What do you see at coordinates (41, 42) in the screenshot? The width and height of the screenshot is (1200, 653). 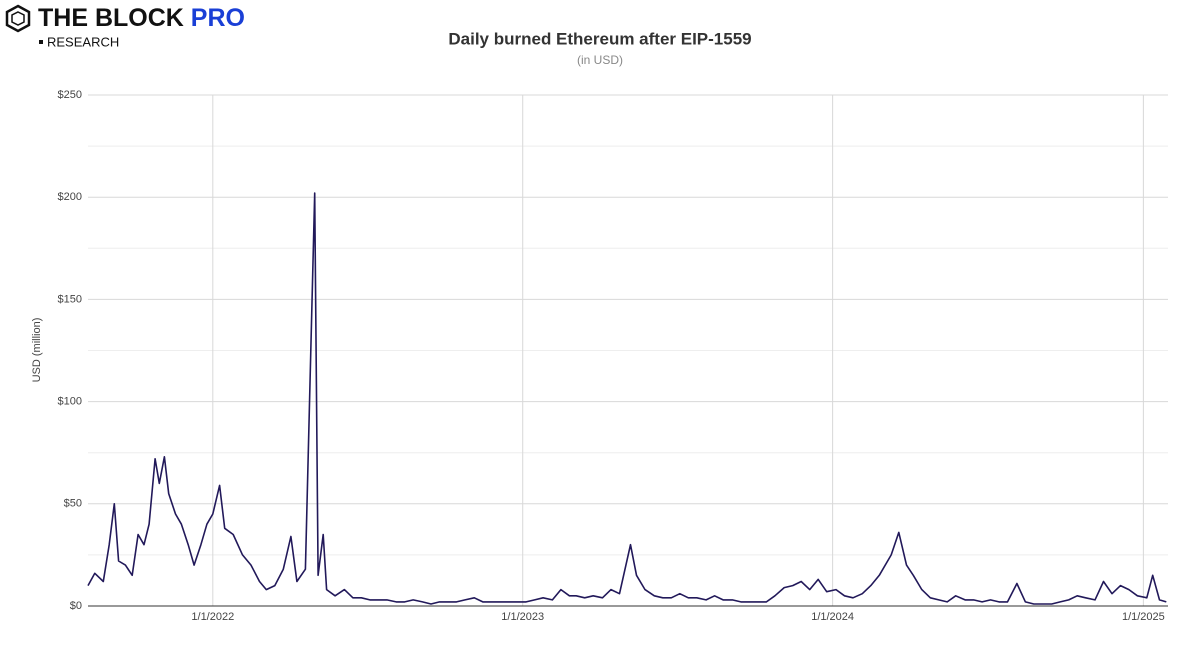 I see `logo-bullet` at bounding box center [41, 42].